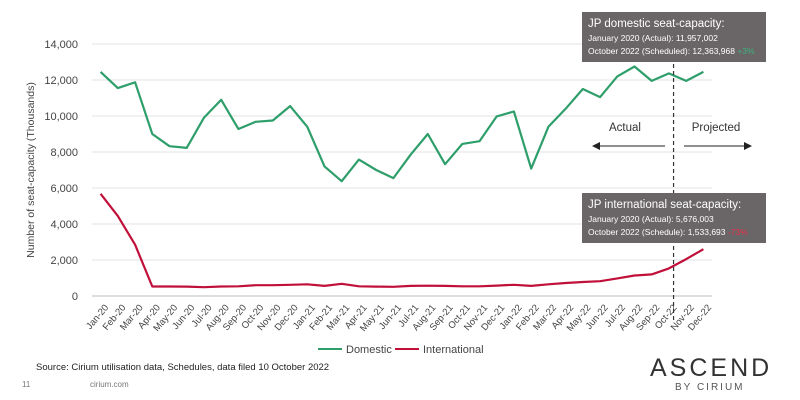 This screenshot has height=400, width=800. Describe the element at coordinates (672, 136) in the screenshot. I see `phase-labels: Actual Projected` at that location.